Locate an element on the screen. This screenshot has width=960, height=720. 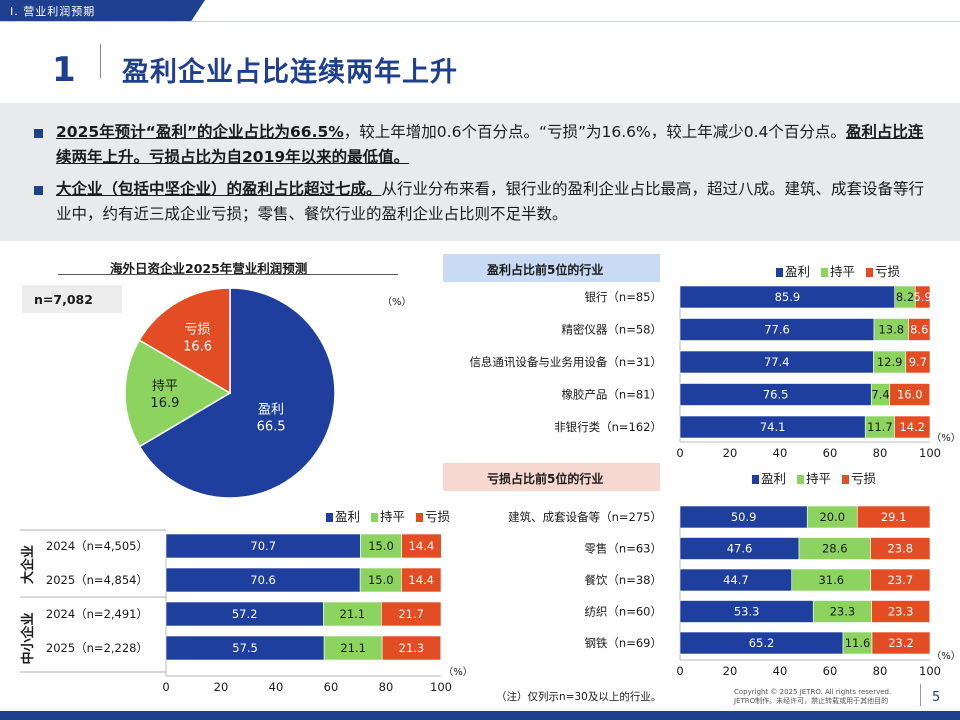
bar-value-label: 85.9 is located at coordinates (788, 297).